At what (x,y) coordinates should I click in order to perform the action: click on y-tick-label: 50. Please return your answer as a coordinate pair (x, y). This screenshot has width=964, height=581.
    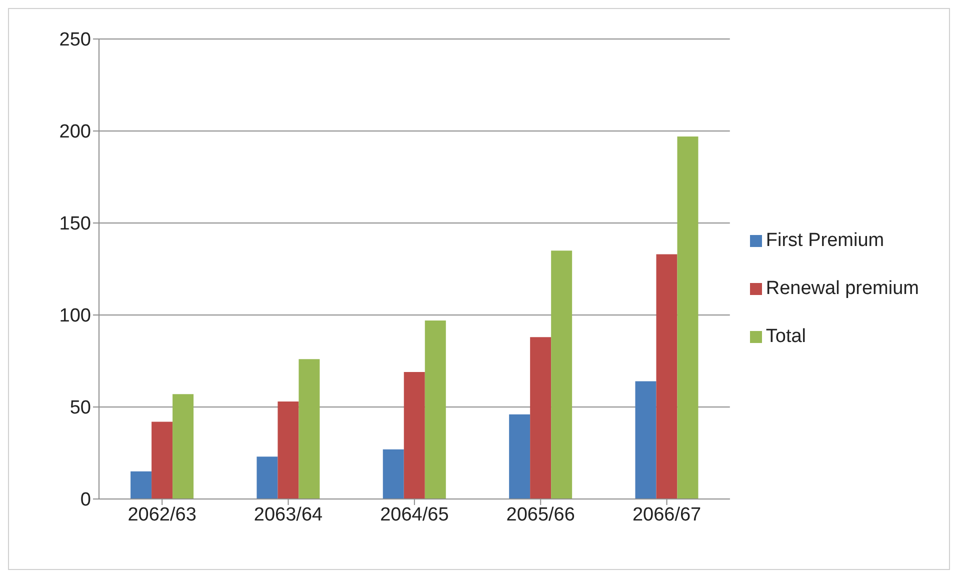
    Looking at the image, I should click on (80, 408).